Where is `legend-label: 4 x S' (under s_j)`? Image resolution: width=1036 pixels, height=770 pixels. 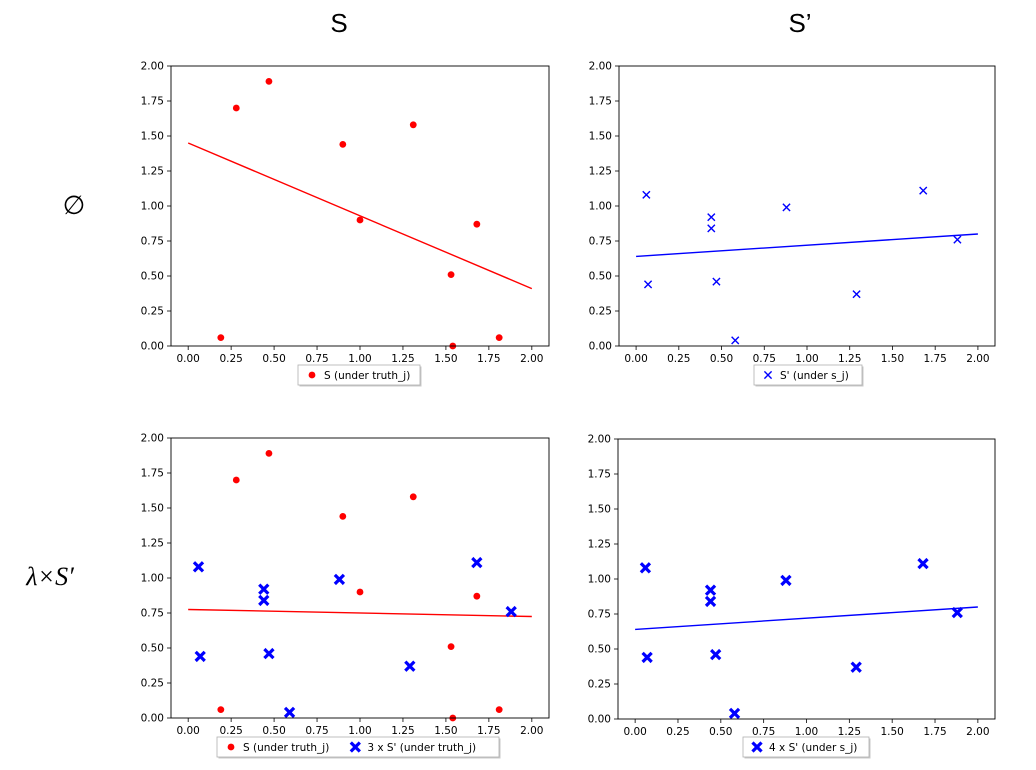 legend-label: 4 x S' (under s_j) is located at coordinates (813, 748).